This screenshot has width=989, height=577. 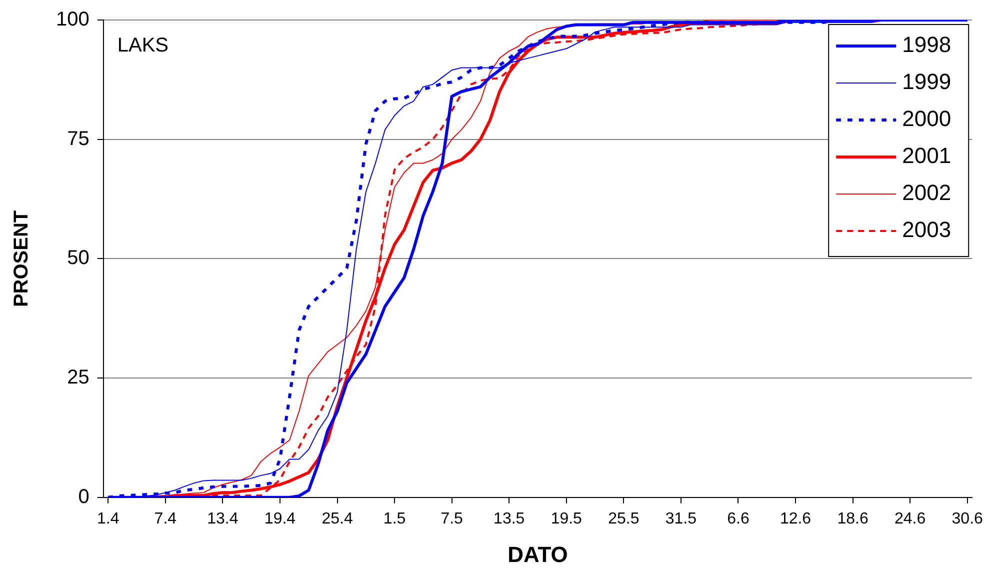 What do you see at coordinates (738, 519) in the screenshot?
I see `x-tick-label: 6.6` at bounding box center [738, 519].